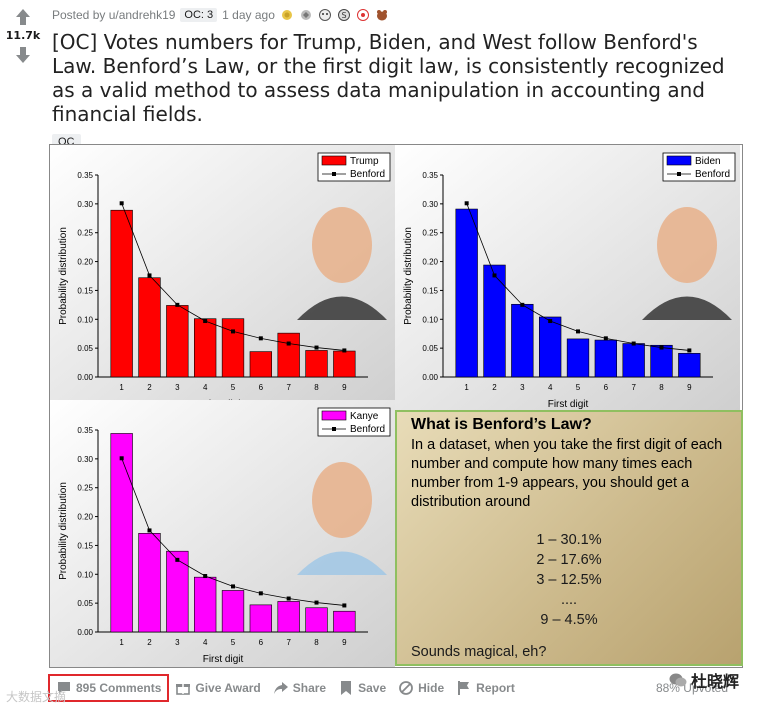 Image resolution: width=761 pixels, height=711 pixels. I want to click on watermark-right-text: 杜晓辉, so click(714, 681).